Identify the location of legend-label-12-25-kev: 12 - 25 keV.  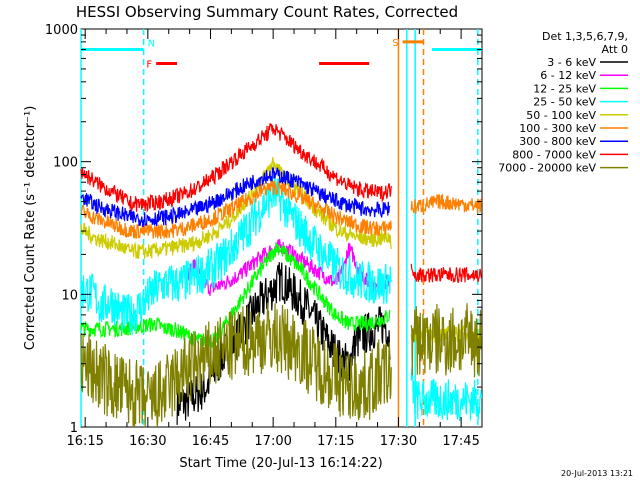
(564, 88).